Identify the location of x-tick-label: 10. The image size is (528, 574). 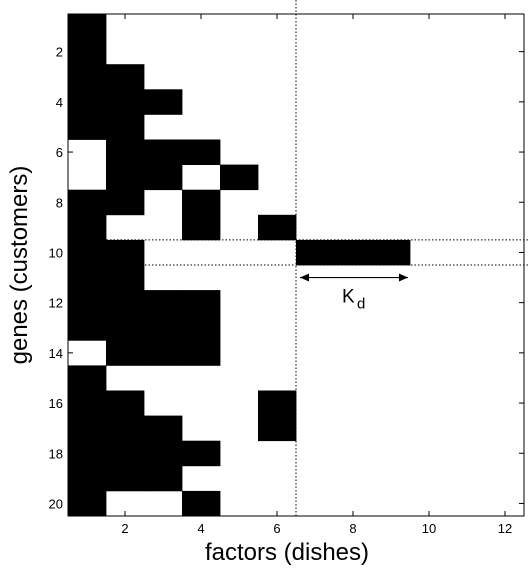
(429, 528).